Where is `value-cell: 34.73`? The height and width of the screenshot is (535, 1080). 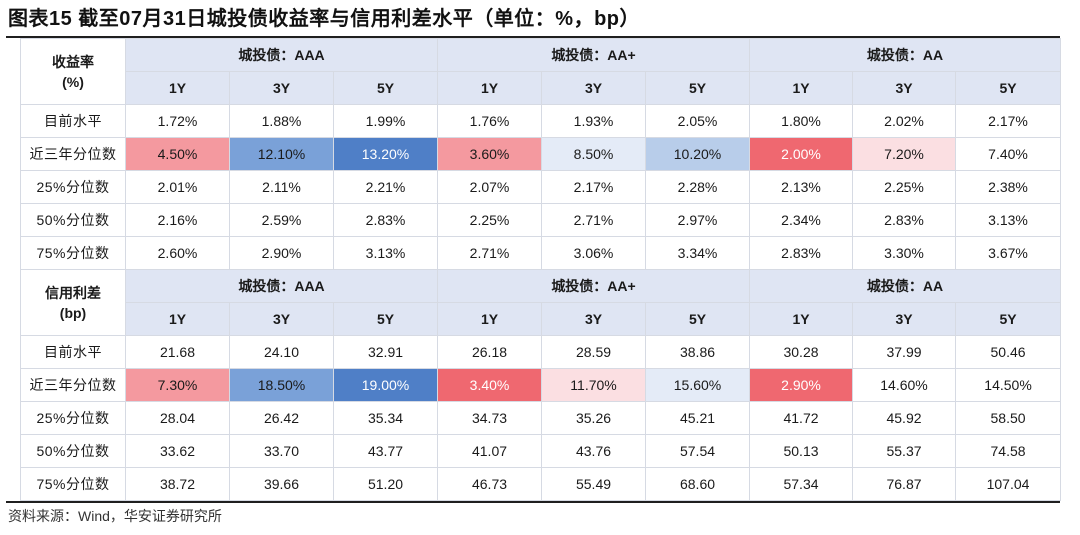
value-cell: 34.73 is located at coordinates (490, 418).